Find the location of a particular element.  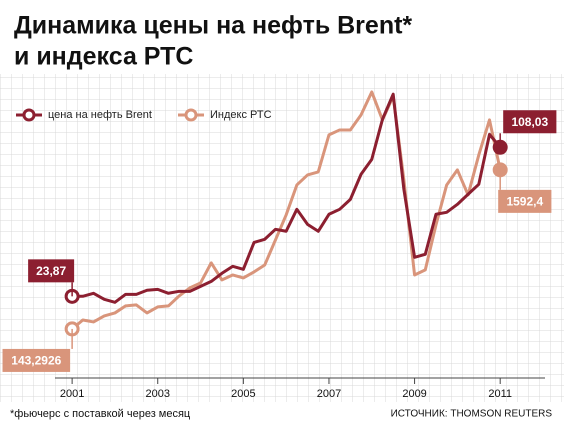

chart-title: Динамика цены на нефть Brent* is located at coordinates (213, 26).